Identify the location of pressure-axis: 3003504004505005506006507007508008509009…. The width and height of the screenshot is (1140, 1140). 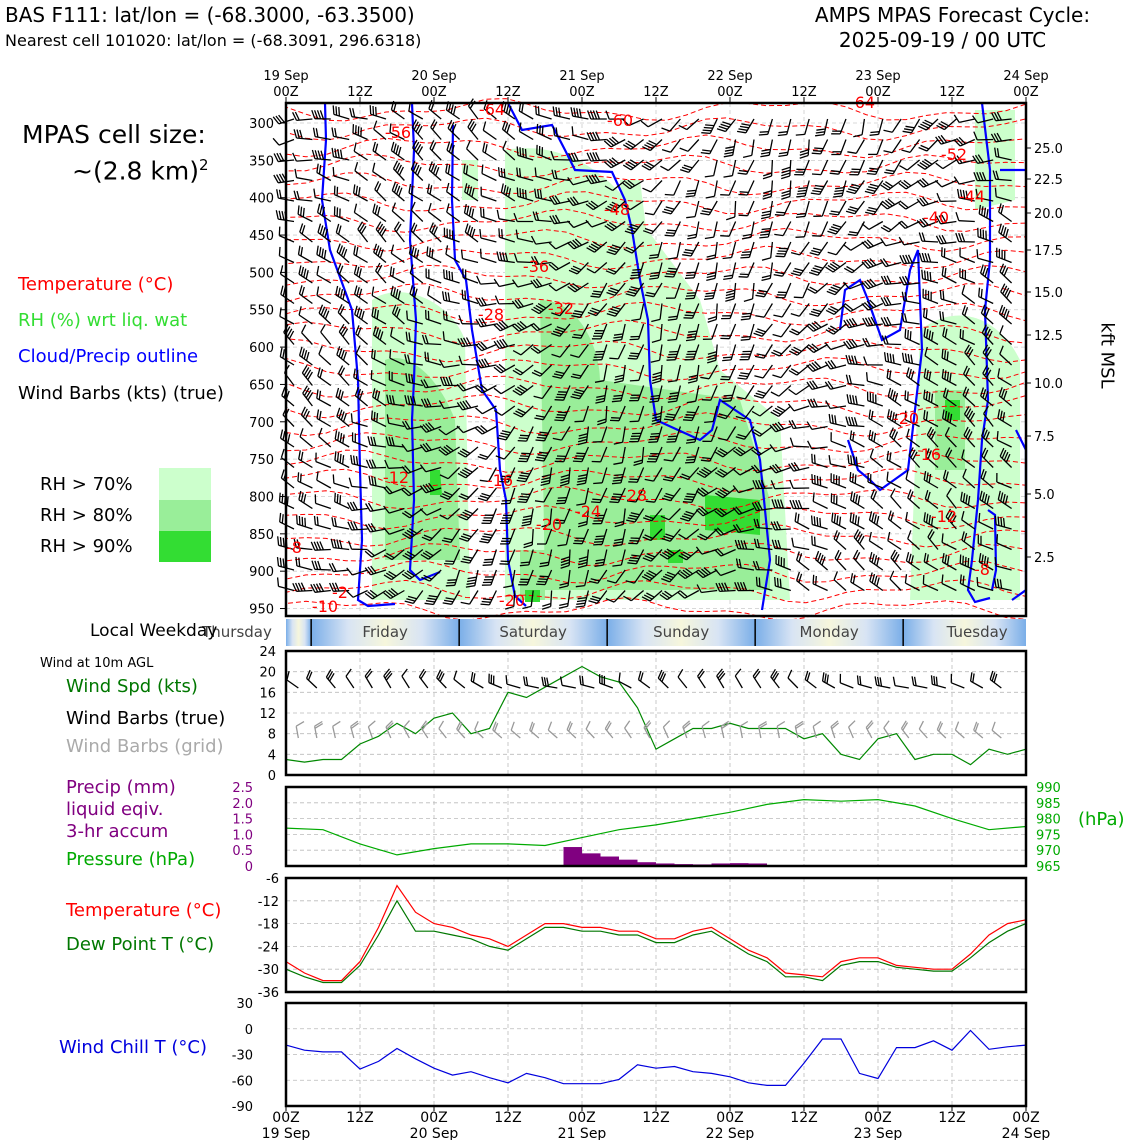
(267, 367).